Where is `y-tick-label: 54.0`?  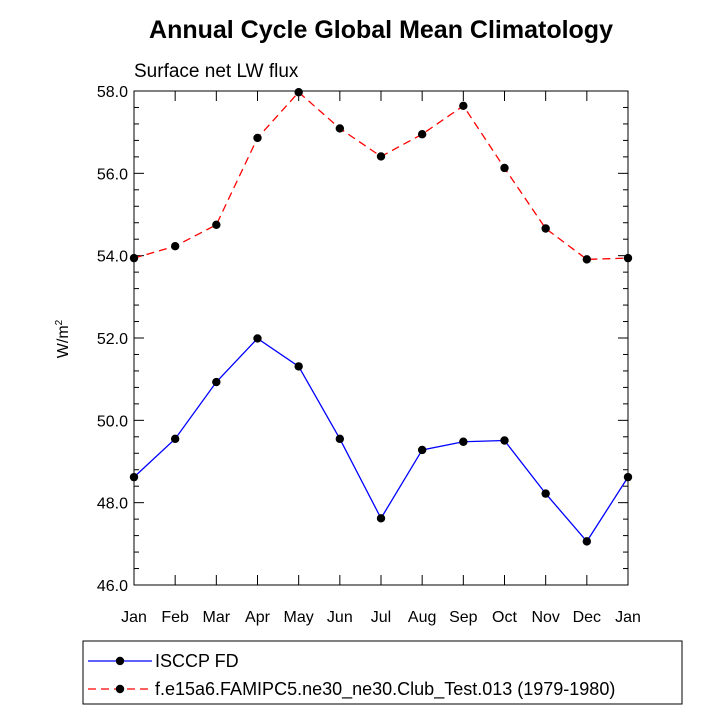
y-tick-label: 54.0 is located at coordinates (112, 257).